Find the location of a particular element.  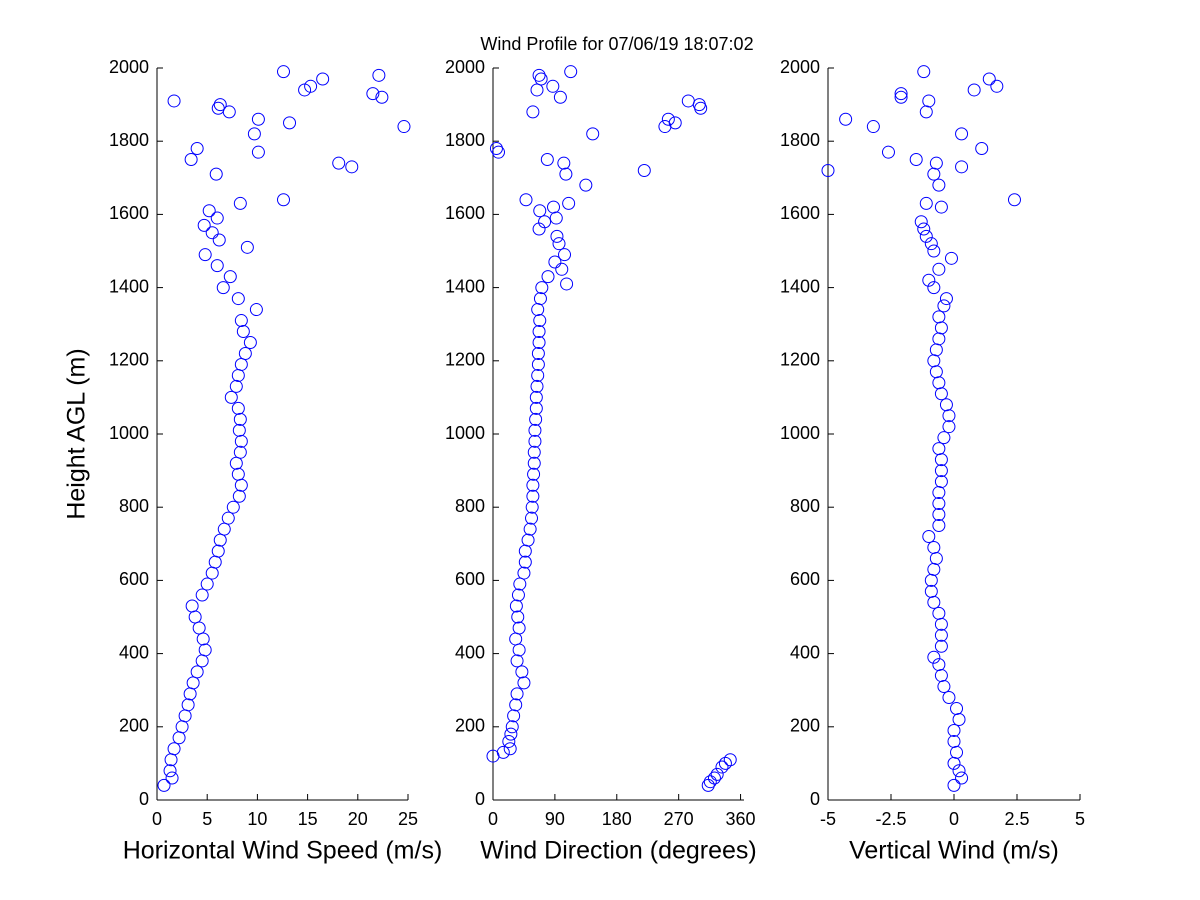

y-tick-label: 400 is located at coordinates (805, 652).